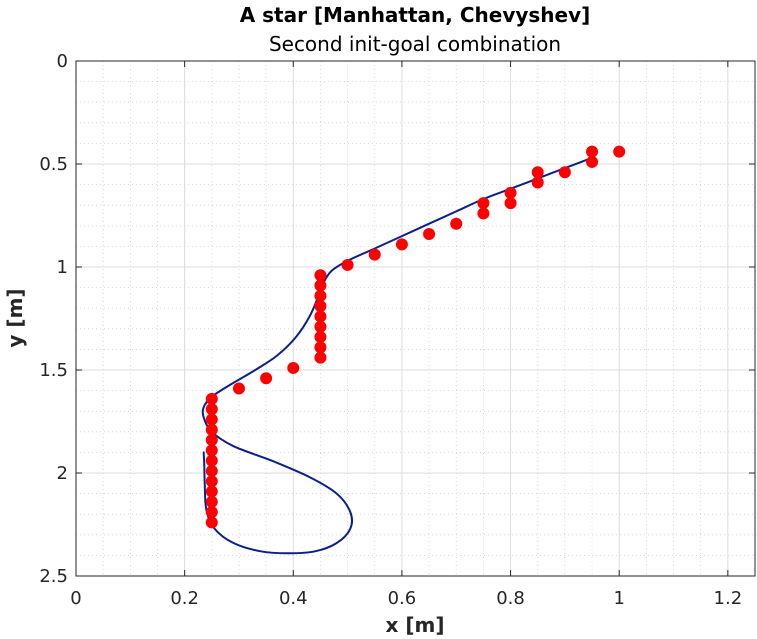 This screenshot has height=639, width=757. Describe the element at coordinates (75, 598) in the screenshot. I see `x-tick-label: 0` at that location.